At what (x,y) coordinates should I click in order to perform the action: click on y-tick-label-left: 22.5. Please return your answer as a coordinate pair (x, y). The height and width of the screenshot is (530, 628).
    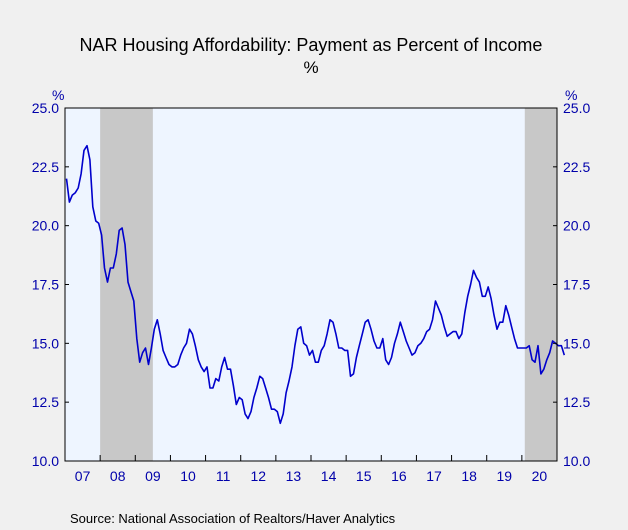
    Looking at the image, I should click on (45, 167).